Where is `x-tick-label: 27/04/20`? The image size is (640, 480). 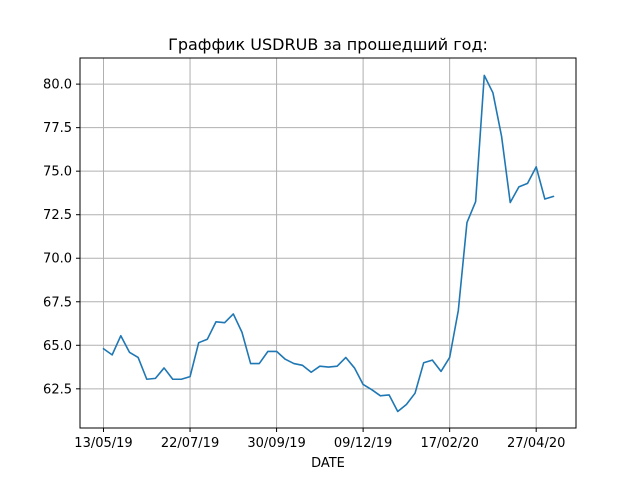 x-tick-label: 27/04/20 is located at coordinates (536, 443).